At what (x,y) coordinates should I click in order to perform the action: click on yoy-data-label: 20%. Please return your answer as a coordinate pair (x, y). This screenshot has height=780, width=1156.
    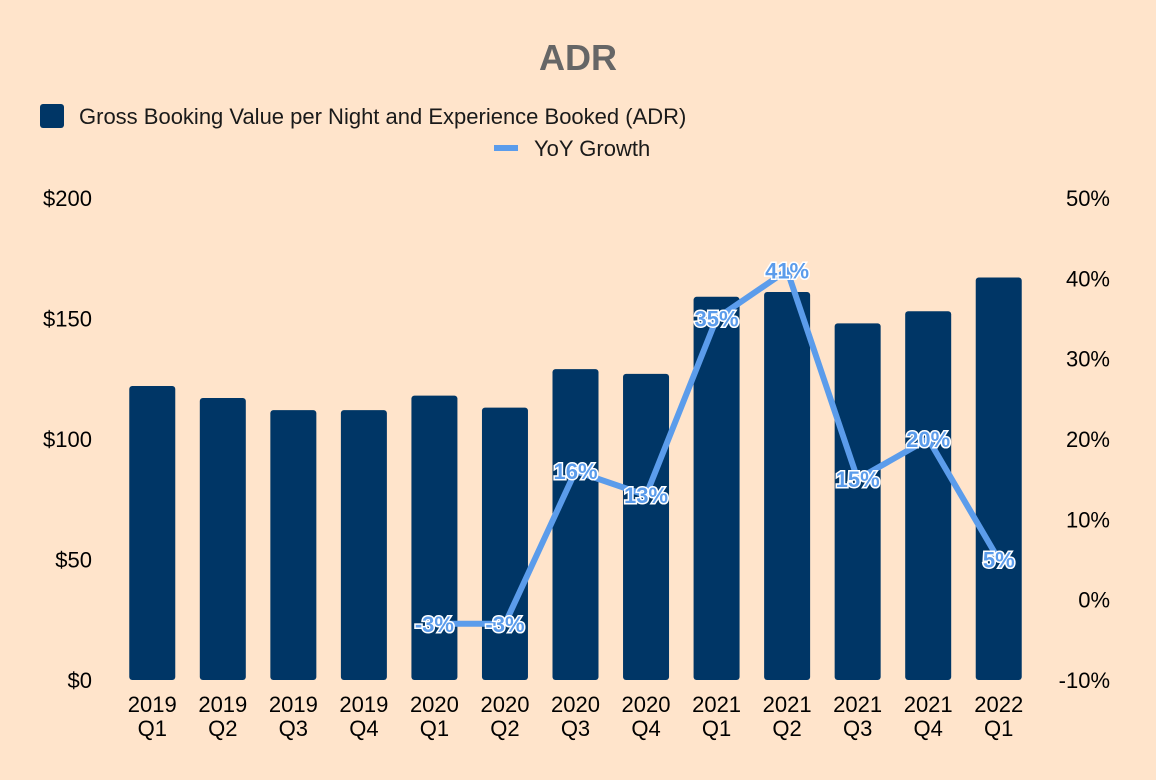
    Looking at the image, I should click on (928, 439).